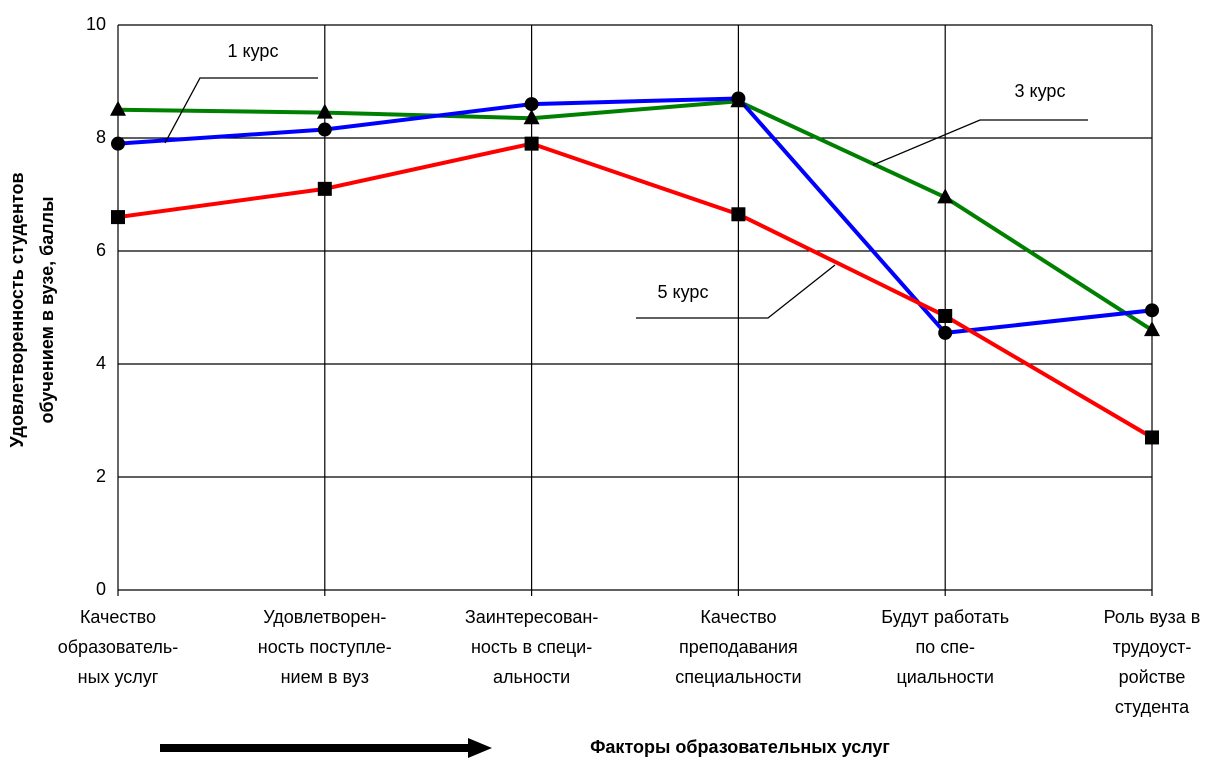 Image resolution: width=1216 pixels, height=767 pixels. What do you see at coordinates (1152, 677) in the screenshot?
I see `x-tick-label: ройстве` at bounding box center [1152, 677].